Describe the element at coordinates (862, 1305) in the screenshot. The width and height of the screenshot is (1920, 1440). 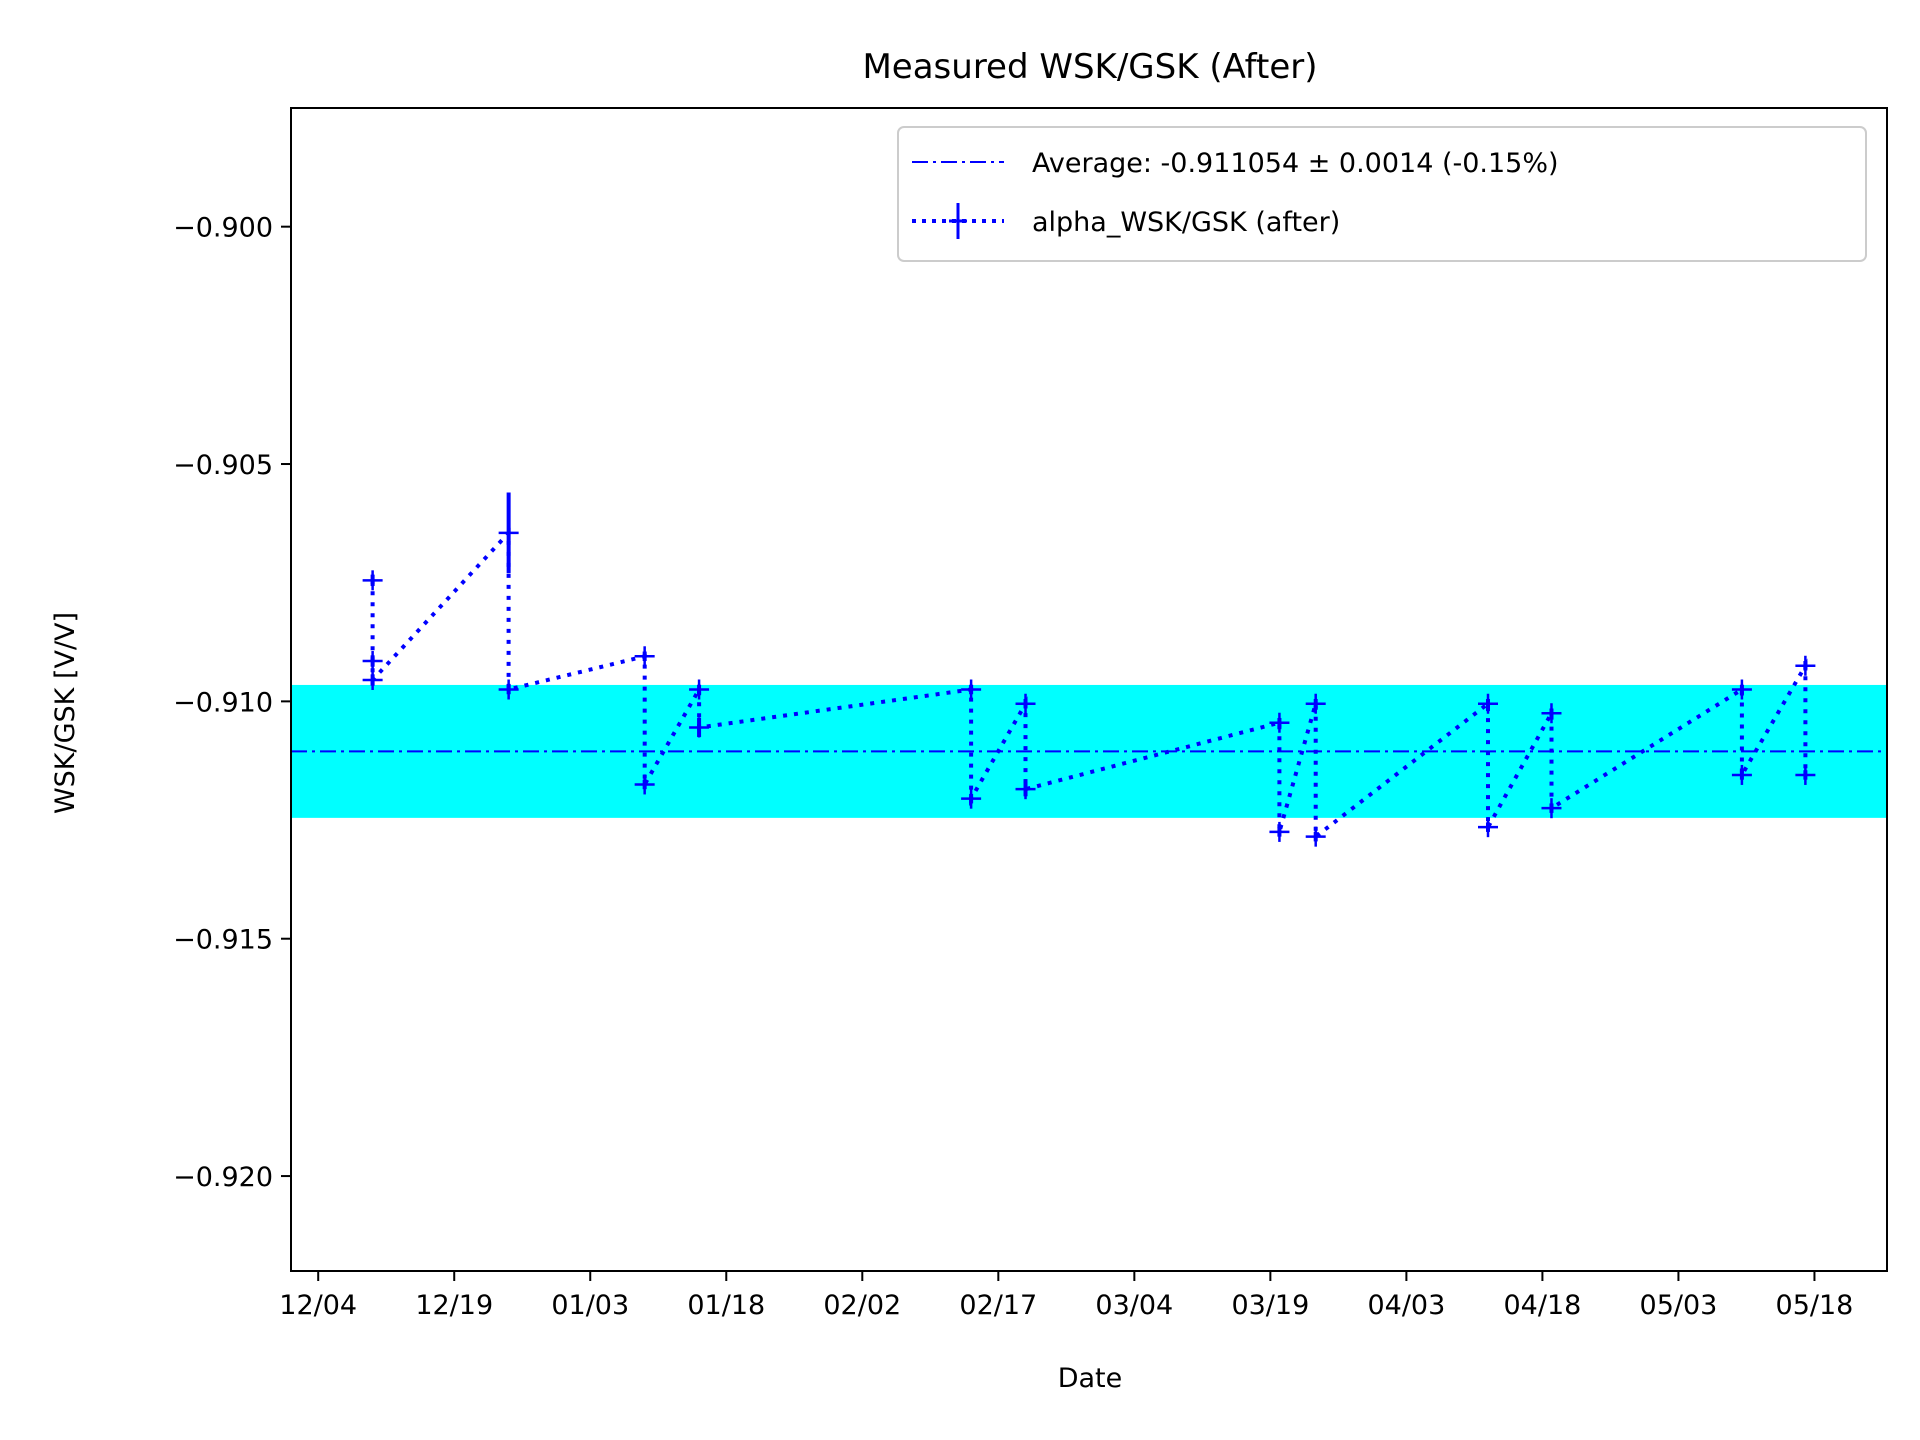
I see `x-tick-label: 02/02` at that location.